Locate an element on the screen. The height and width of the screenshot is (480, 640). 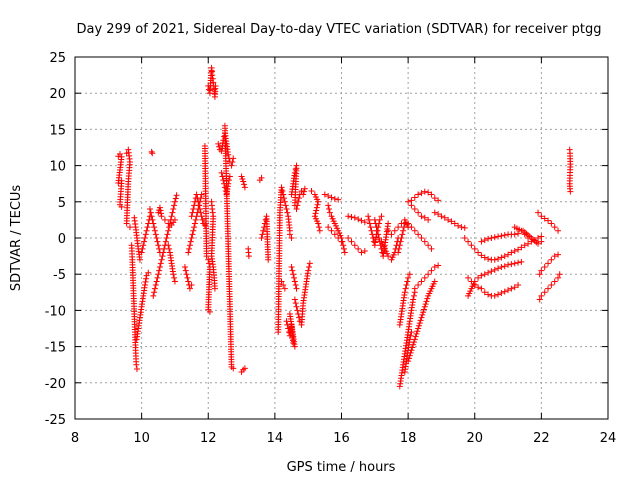
y-tick-label: 10 is located at coordinates (57, 167).